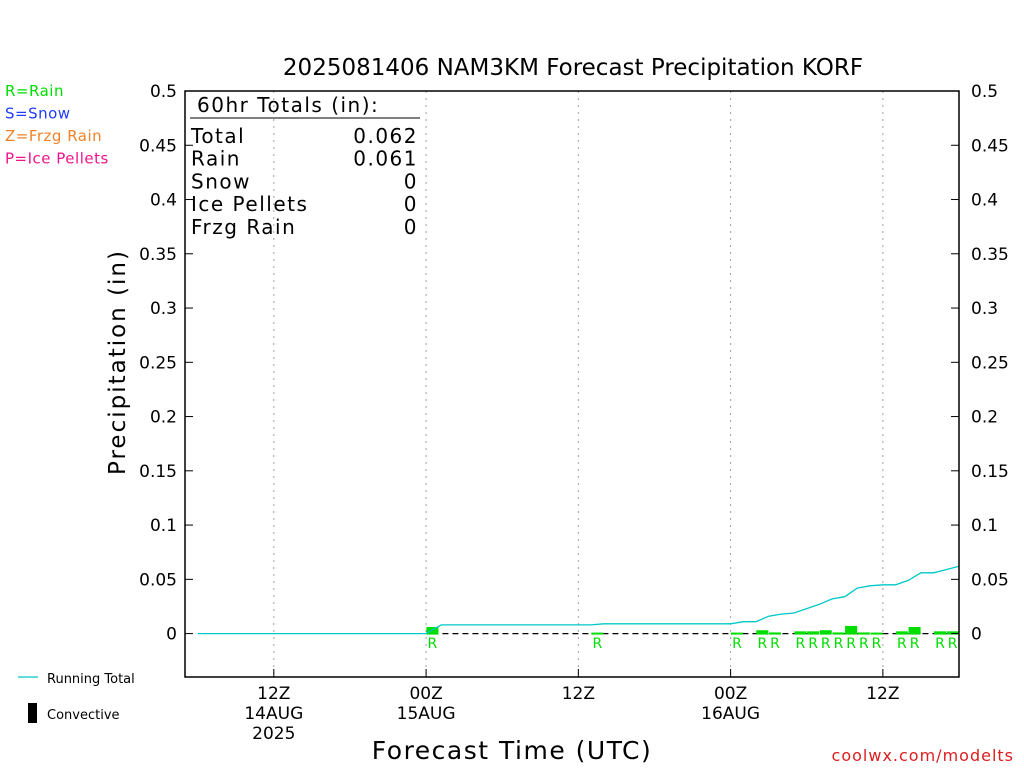  What do you see at coordinates (118, 362) in the screenshot?
I see `y-axis-label: Precipitation (in)` at bounding box center [118, 362].